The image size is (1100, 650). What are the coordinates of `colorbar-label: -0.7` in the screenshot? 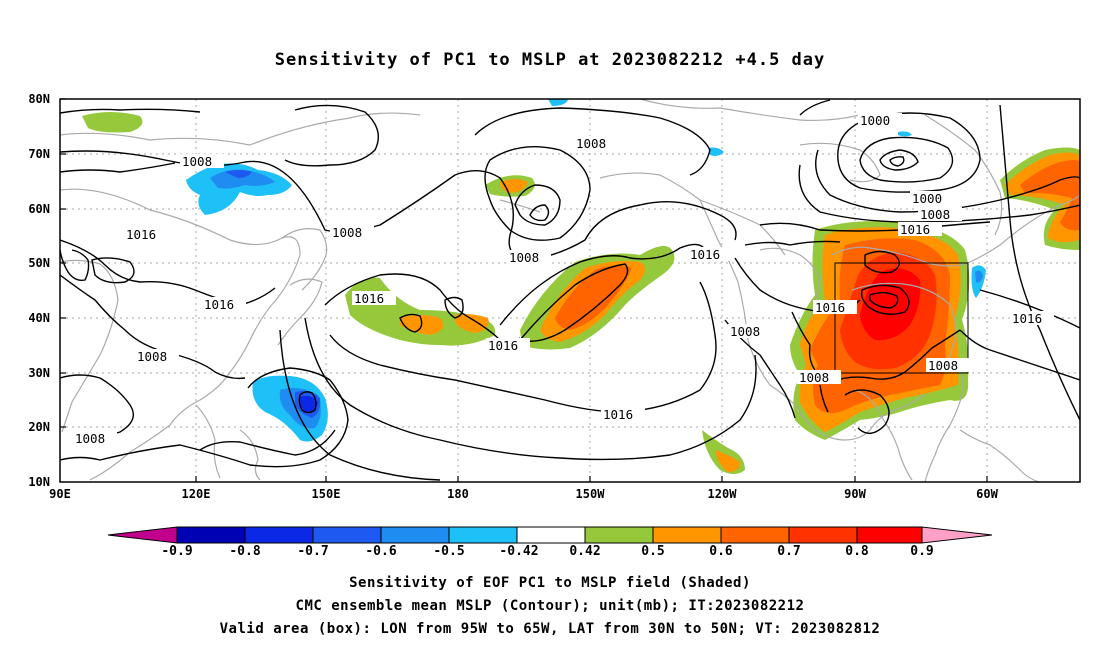 It's located at (313, 551).